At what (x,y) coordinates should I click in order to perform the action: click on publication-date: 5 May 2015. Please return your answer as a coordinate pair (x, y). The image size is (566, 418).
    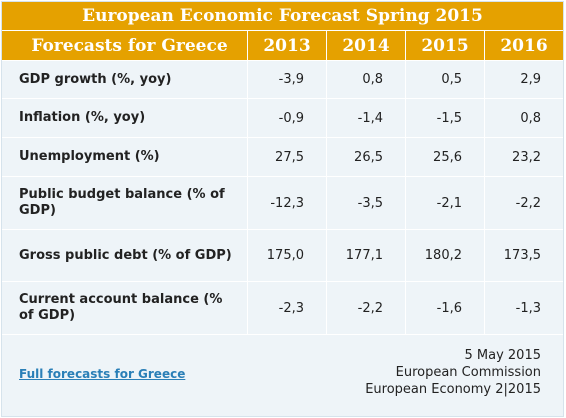
    Looking at the image, I should click on (503, 355).